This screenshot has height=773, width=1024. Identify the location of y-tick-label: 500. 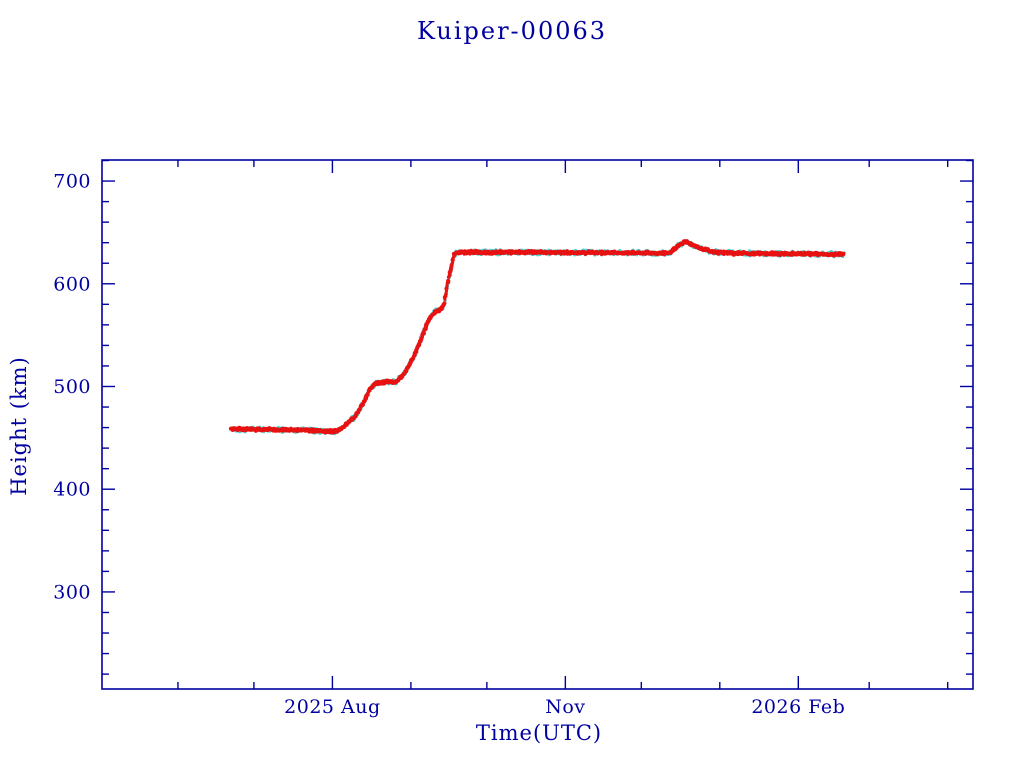
(72, 387).